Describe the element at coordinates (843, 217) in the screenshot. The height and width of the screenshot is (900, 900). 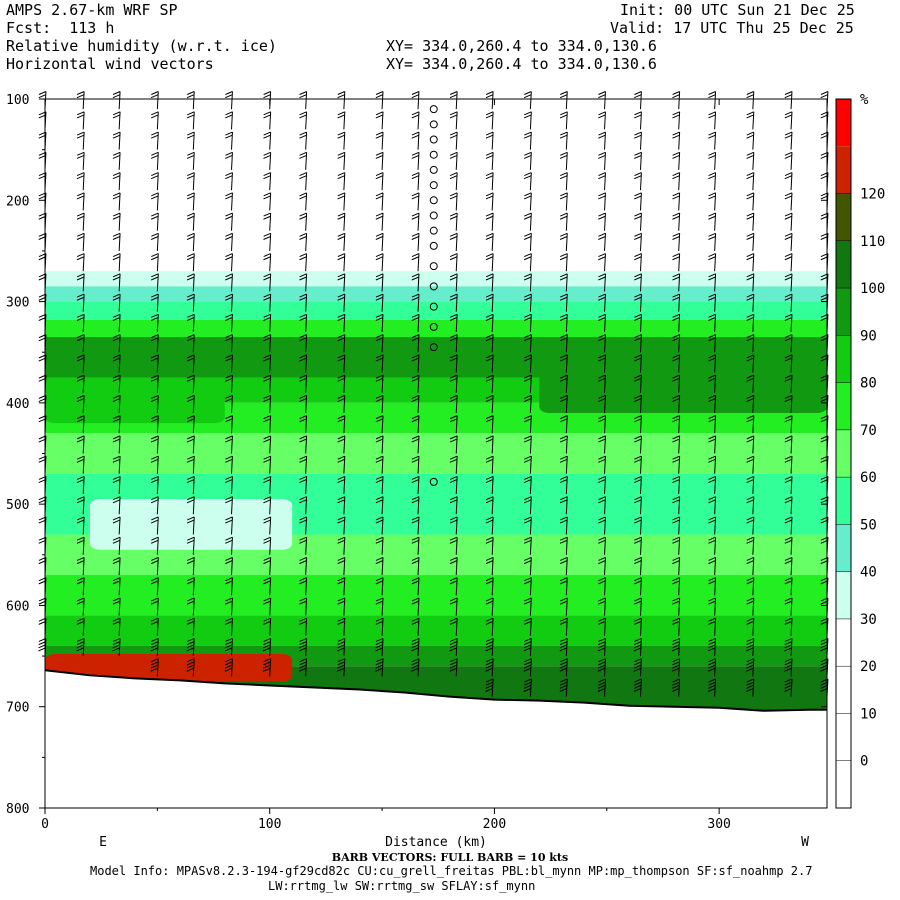
I see `colorbar-bin` at that location.